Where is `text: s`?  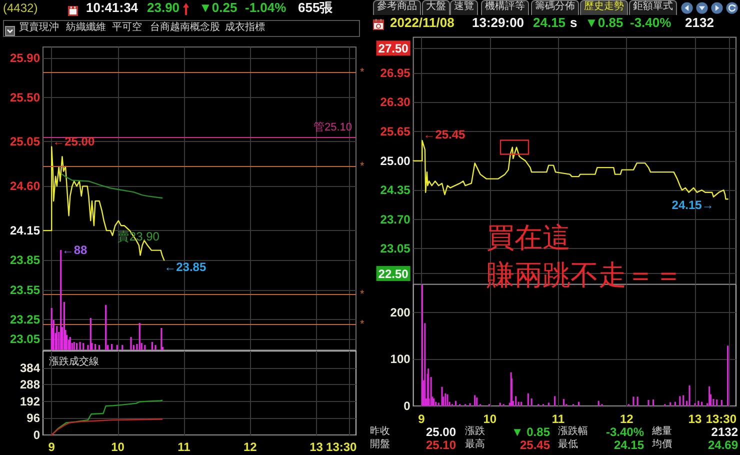
text: s is located at coordinates (574, 22).